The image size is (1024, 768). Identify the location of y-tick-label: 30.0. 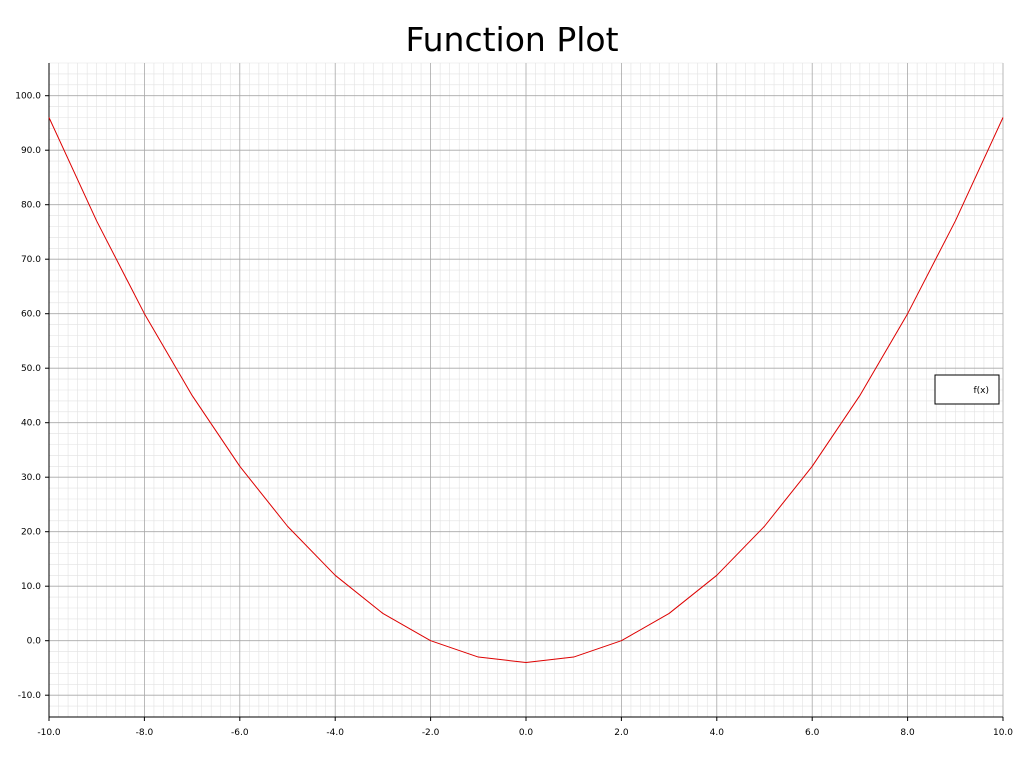
(31, 478).